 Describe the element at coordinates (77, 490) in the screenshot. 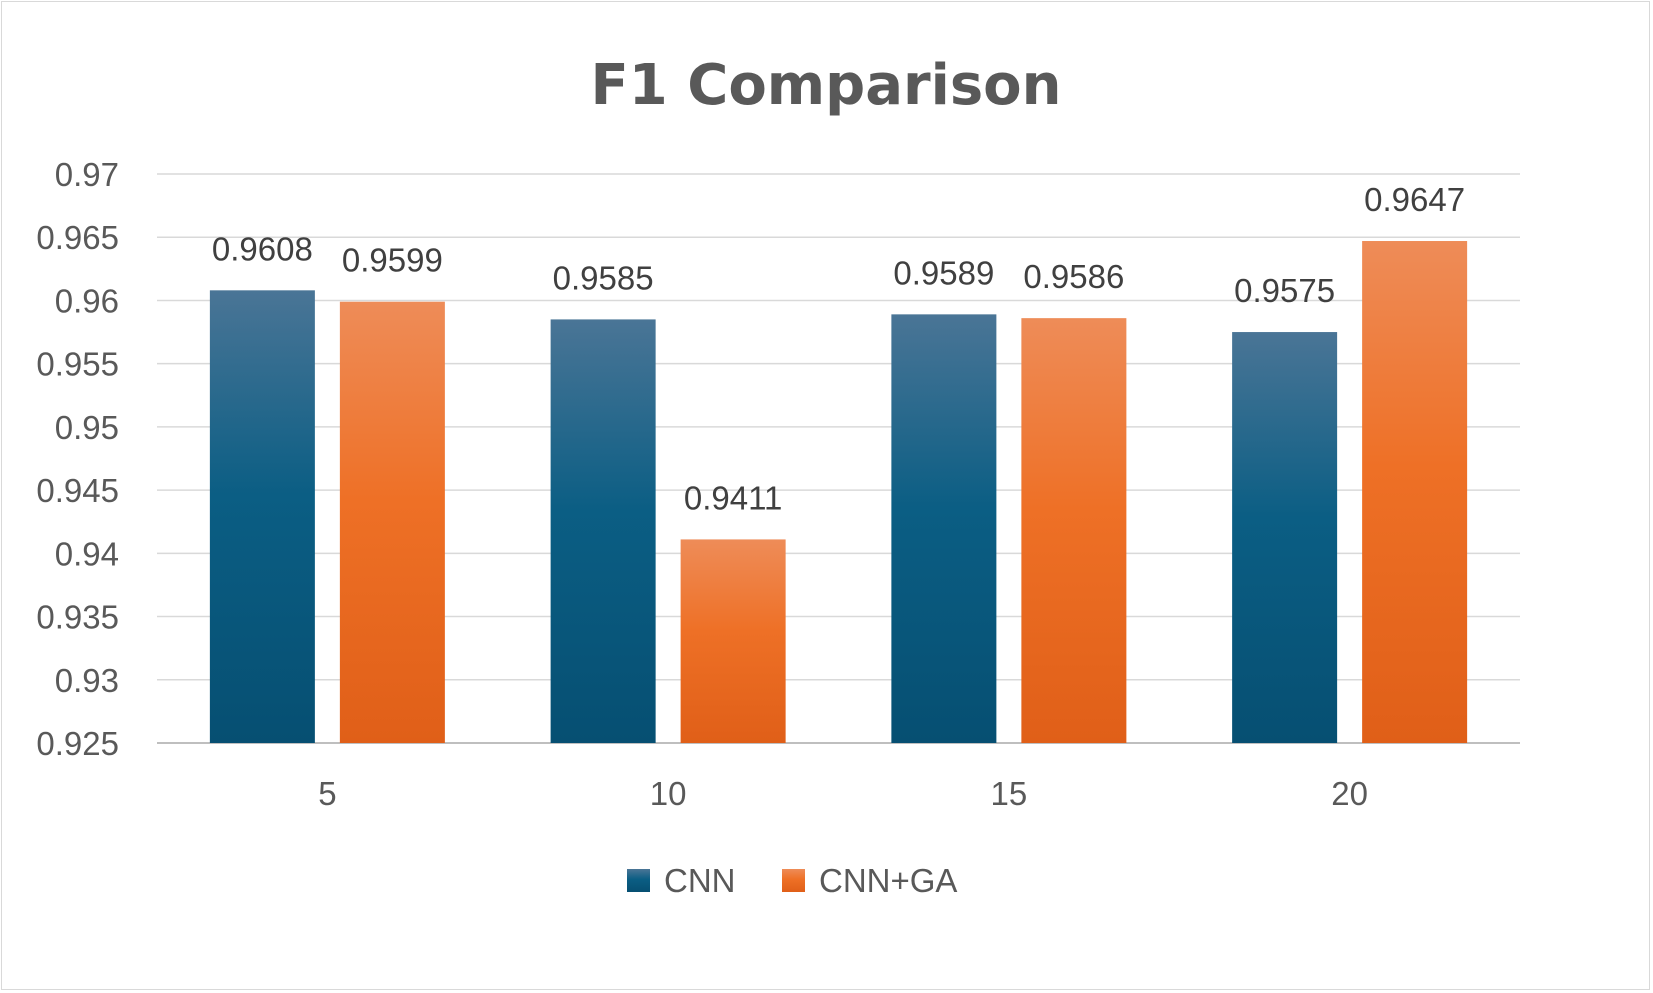

I see `y-tick-label: 0.945` at that location.